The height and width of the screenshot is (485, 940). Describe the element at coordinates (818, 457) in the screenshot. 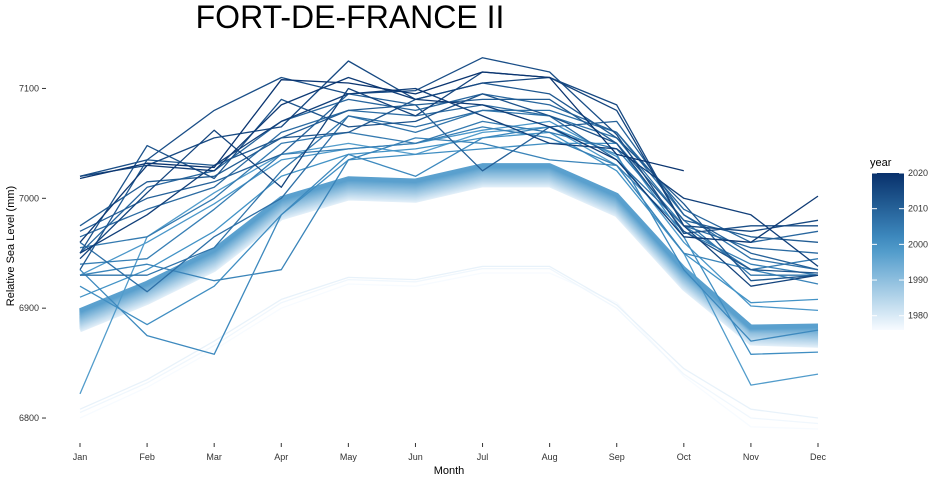

I see `x-tick-label: Dec` at that location.